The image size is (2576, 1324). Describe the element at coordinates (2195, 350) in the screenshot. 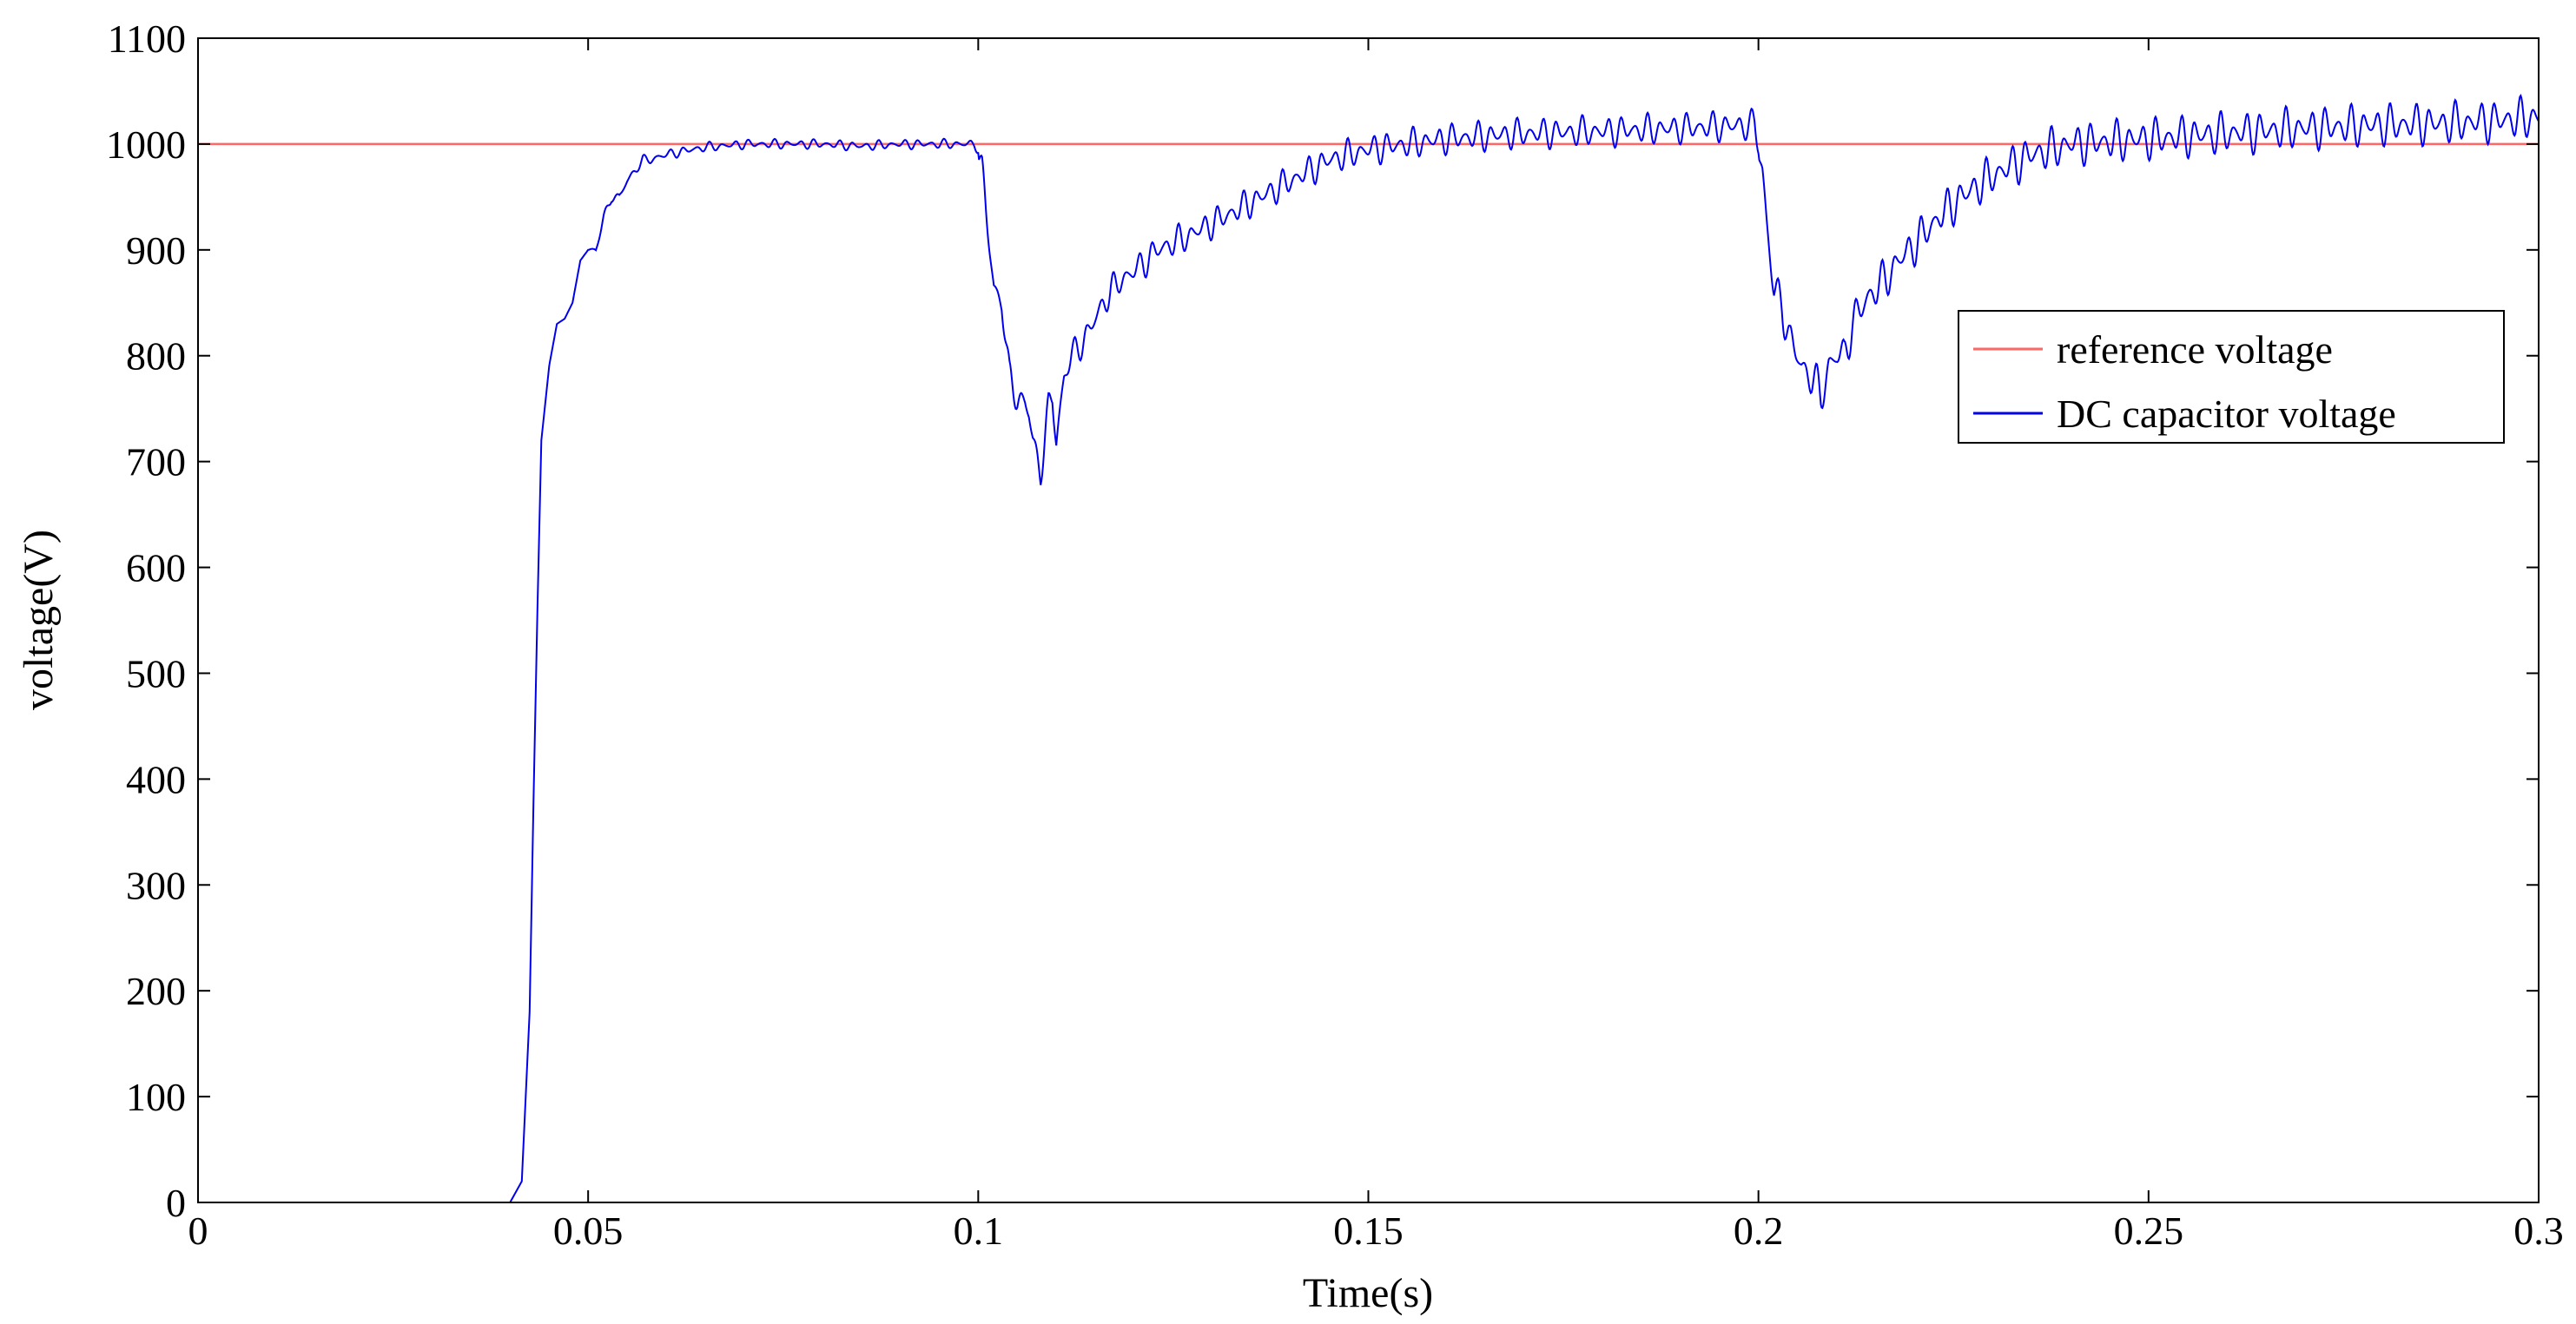

I see `legend-label-reference-voltage: reference voltage` at that location.